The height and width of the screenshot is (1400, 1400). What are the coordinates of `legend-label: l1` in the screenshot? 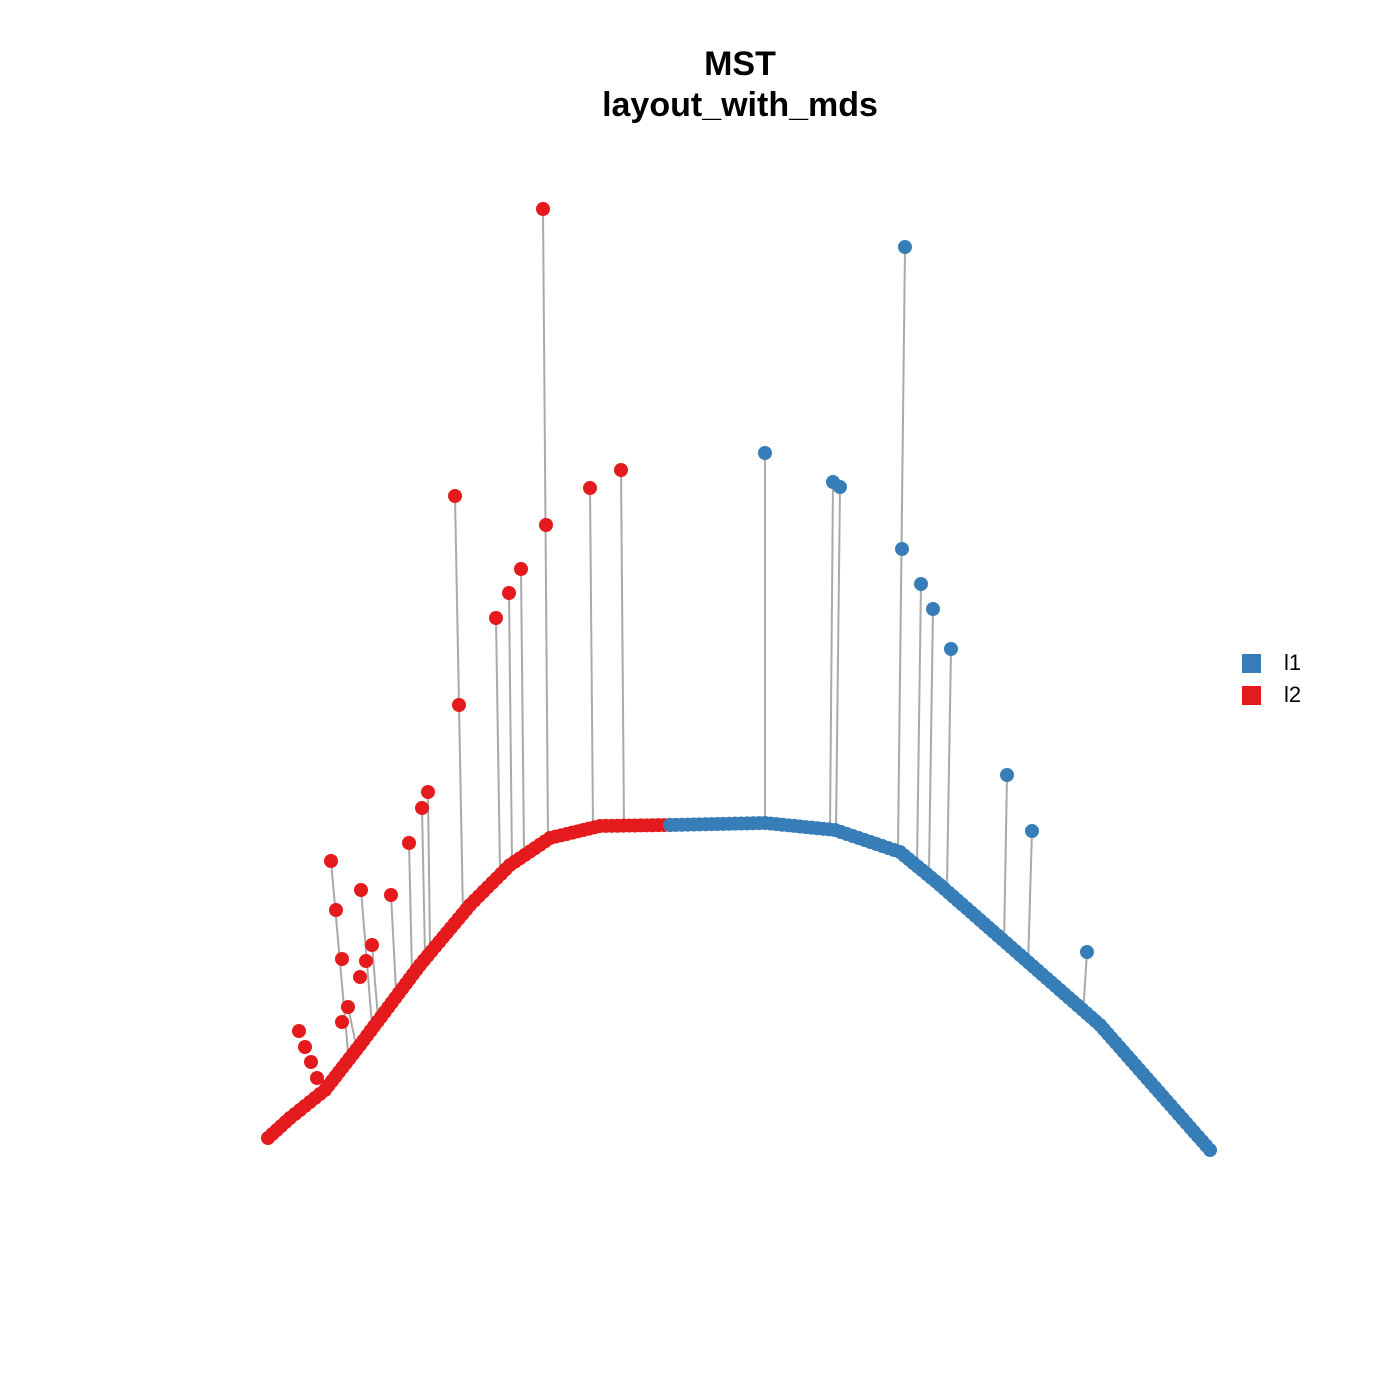 It's located at (1292, 662).